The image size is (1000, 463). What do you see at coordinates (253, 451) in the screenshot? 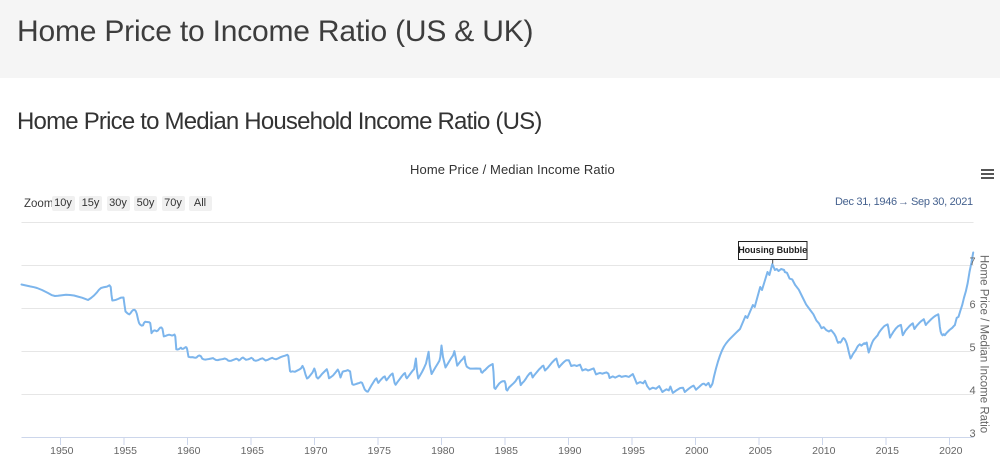
I see `svg-text: 1965` at bounding box center [253, 451].